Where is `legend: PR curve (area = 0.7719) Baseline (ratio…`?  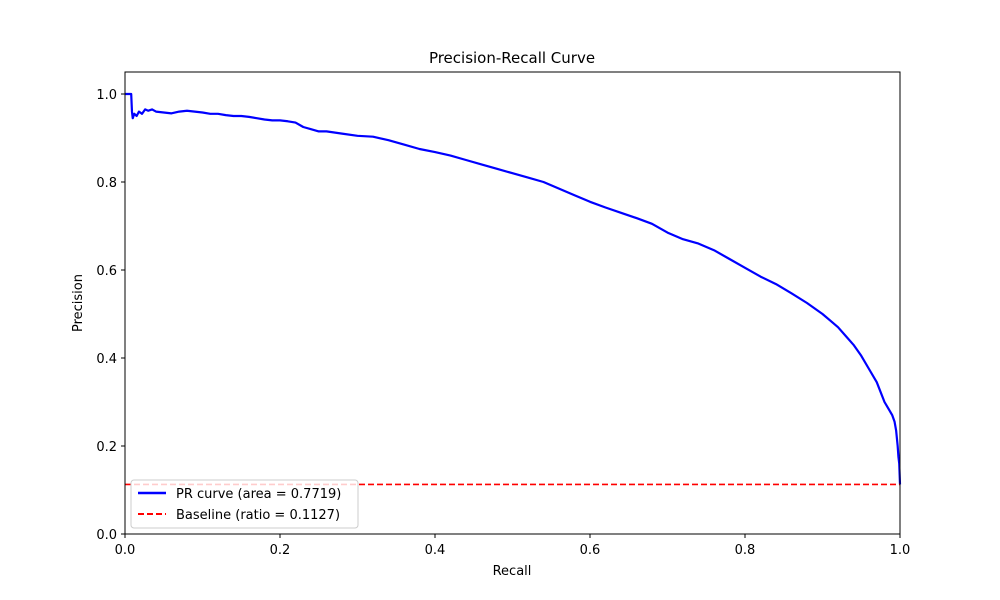
legend: PR curve (area = 0.7719) Baseline (ratio… is located at coordinates (244, 504).